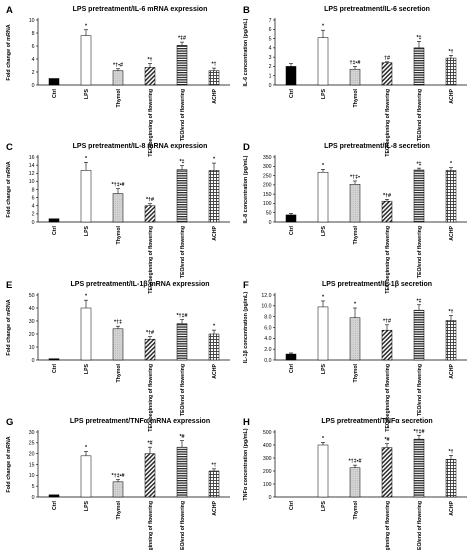 The width and height of the screenshot is (474, 550). Describe the element at coordinates (150, 200) in the screenshot. I see `significance-mark: *†#` at that location.